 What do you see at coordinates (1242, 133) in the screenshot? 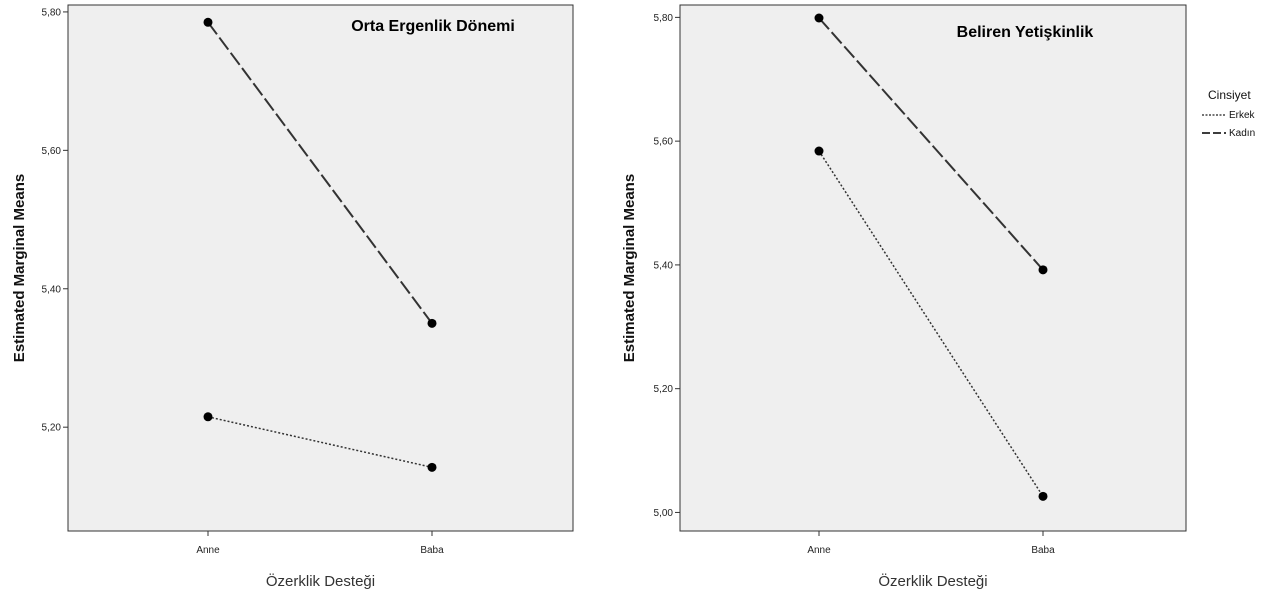
I see `legend-item-kadın: Kadın` at bounding box center [1242, 133].